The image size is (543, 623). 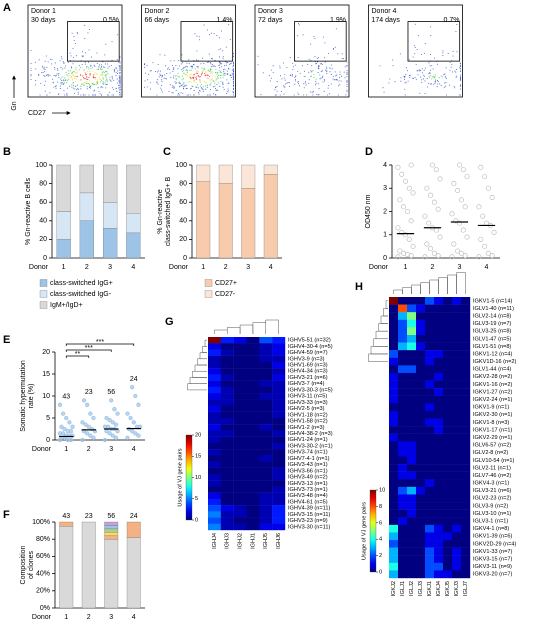 What do you see at coordinates (185, 258) in the screenshot?
I see `y-tick-label: 0` at bounding box center [185, 258].